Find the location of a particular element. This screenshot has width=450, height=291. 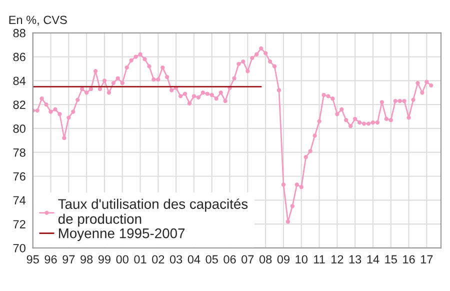

x-tick-label: 17 is located at coordinates (427, 259).